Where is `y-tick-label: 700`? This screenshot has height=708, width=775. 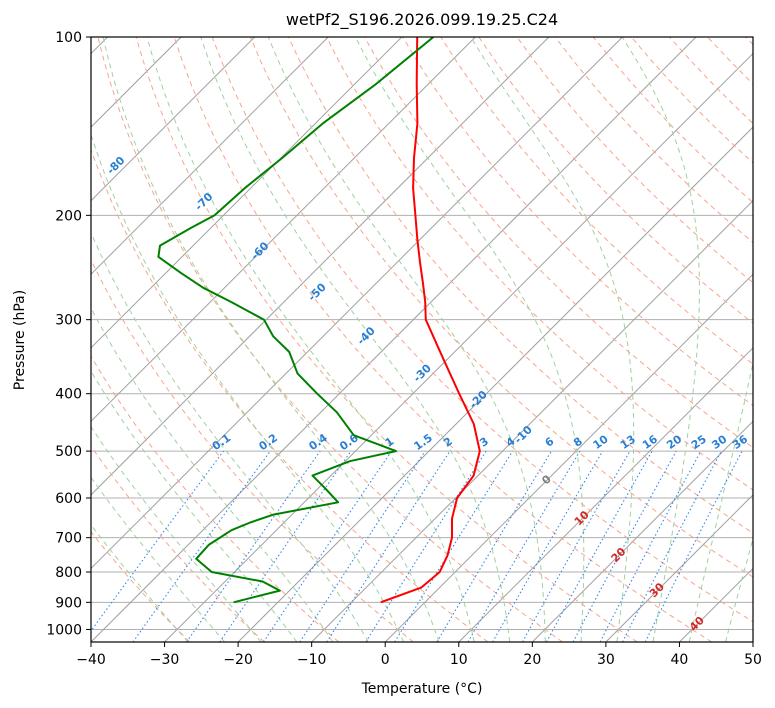 y-tick-label: 700 is located at coordinates (68, 539).